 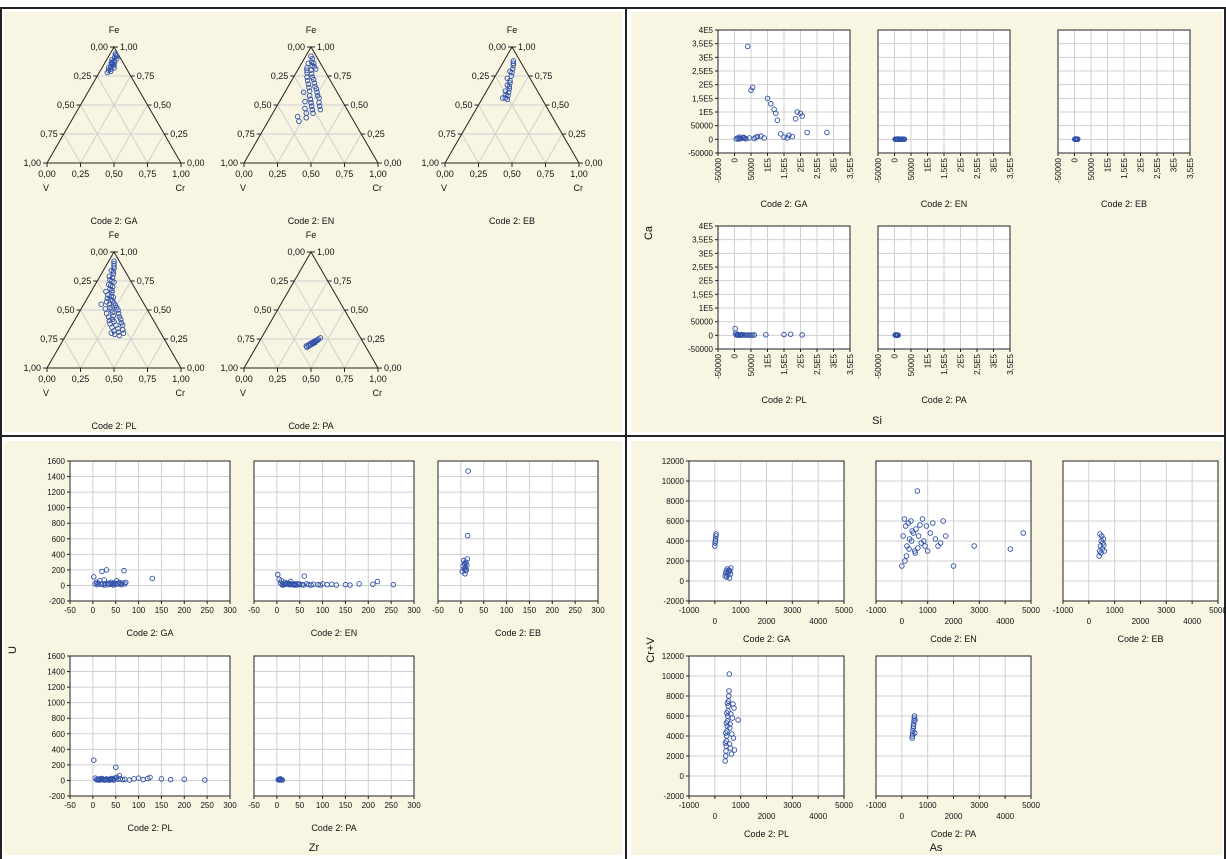 I want to click on y-axis-title: Ca, so click(x=649, y=232).